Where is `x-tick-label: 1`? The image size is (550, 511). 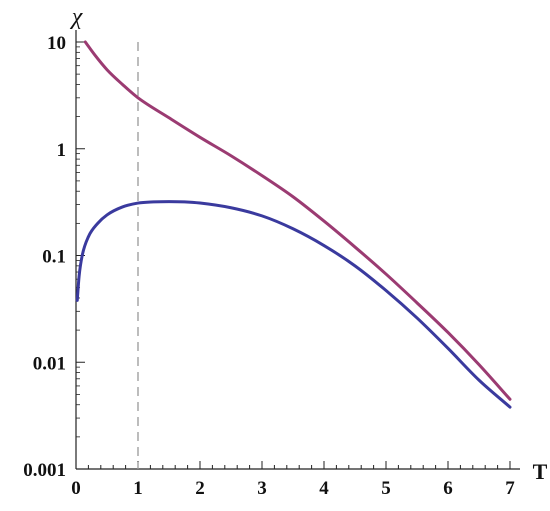
x-tick-label: 1 is located at coordinates (138, 488).